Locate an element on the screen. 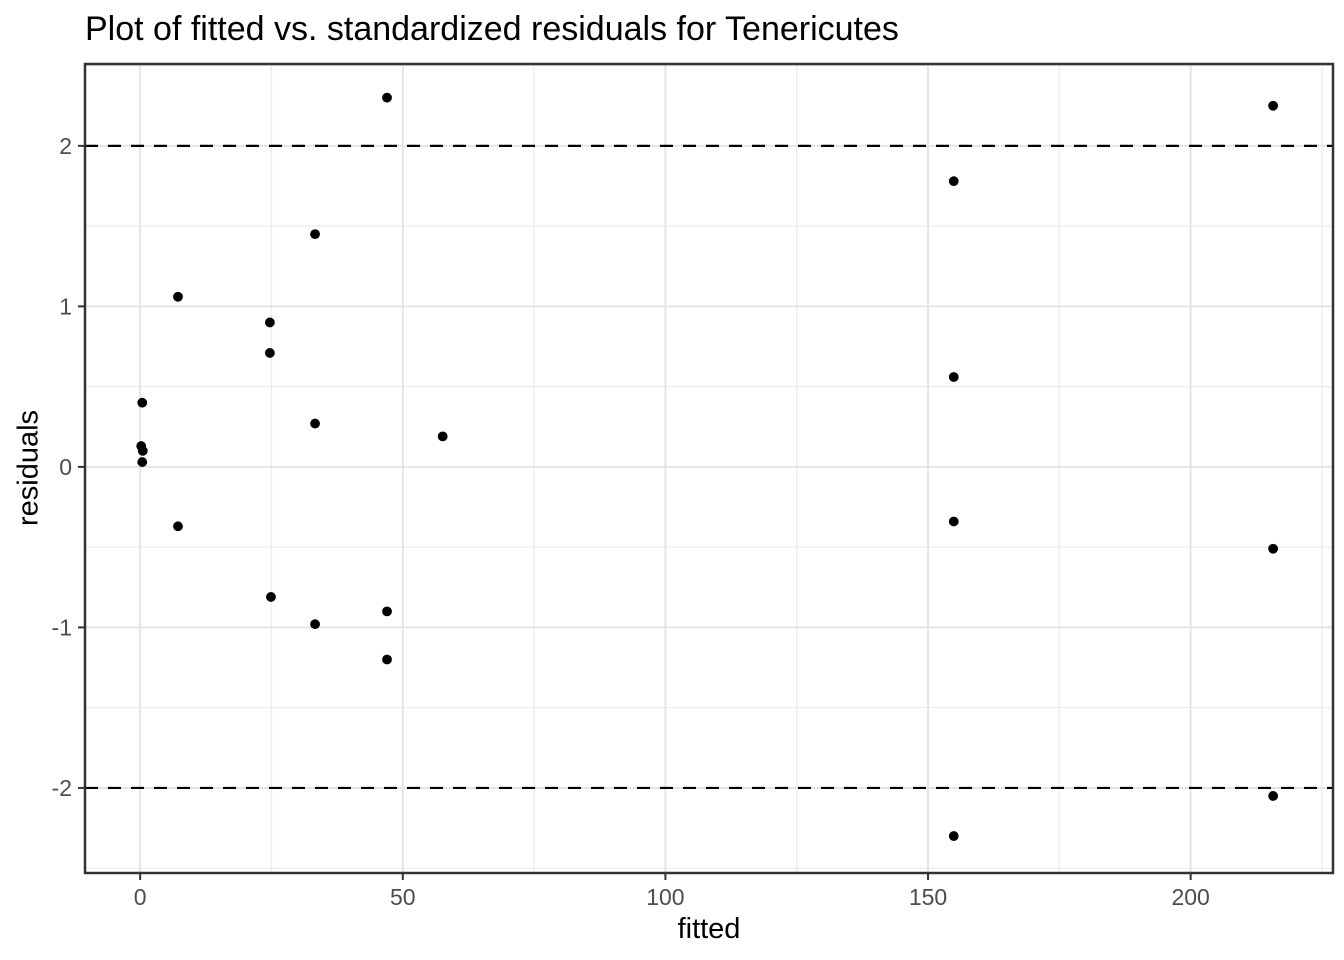 The width and height of the screenshot is (1344, 960). x-tick-label: 100 is located at coordinates (665, 897).